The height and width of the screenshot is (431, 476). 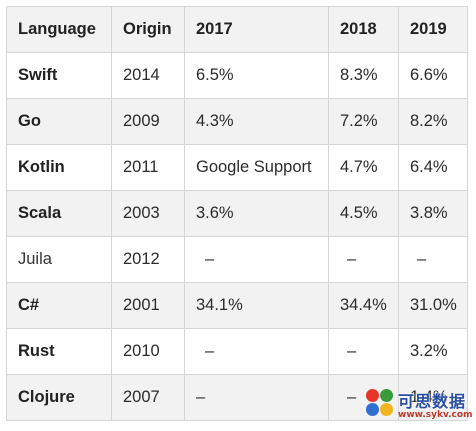 I want to click on cell-language: Kotlin, so click(x=59, y=167).